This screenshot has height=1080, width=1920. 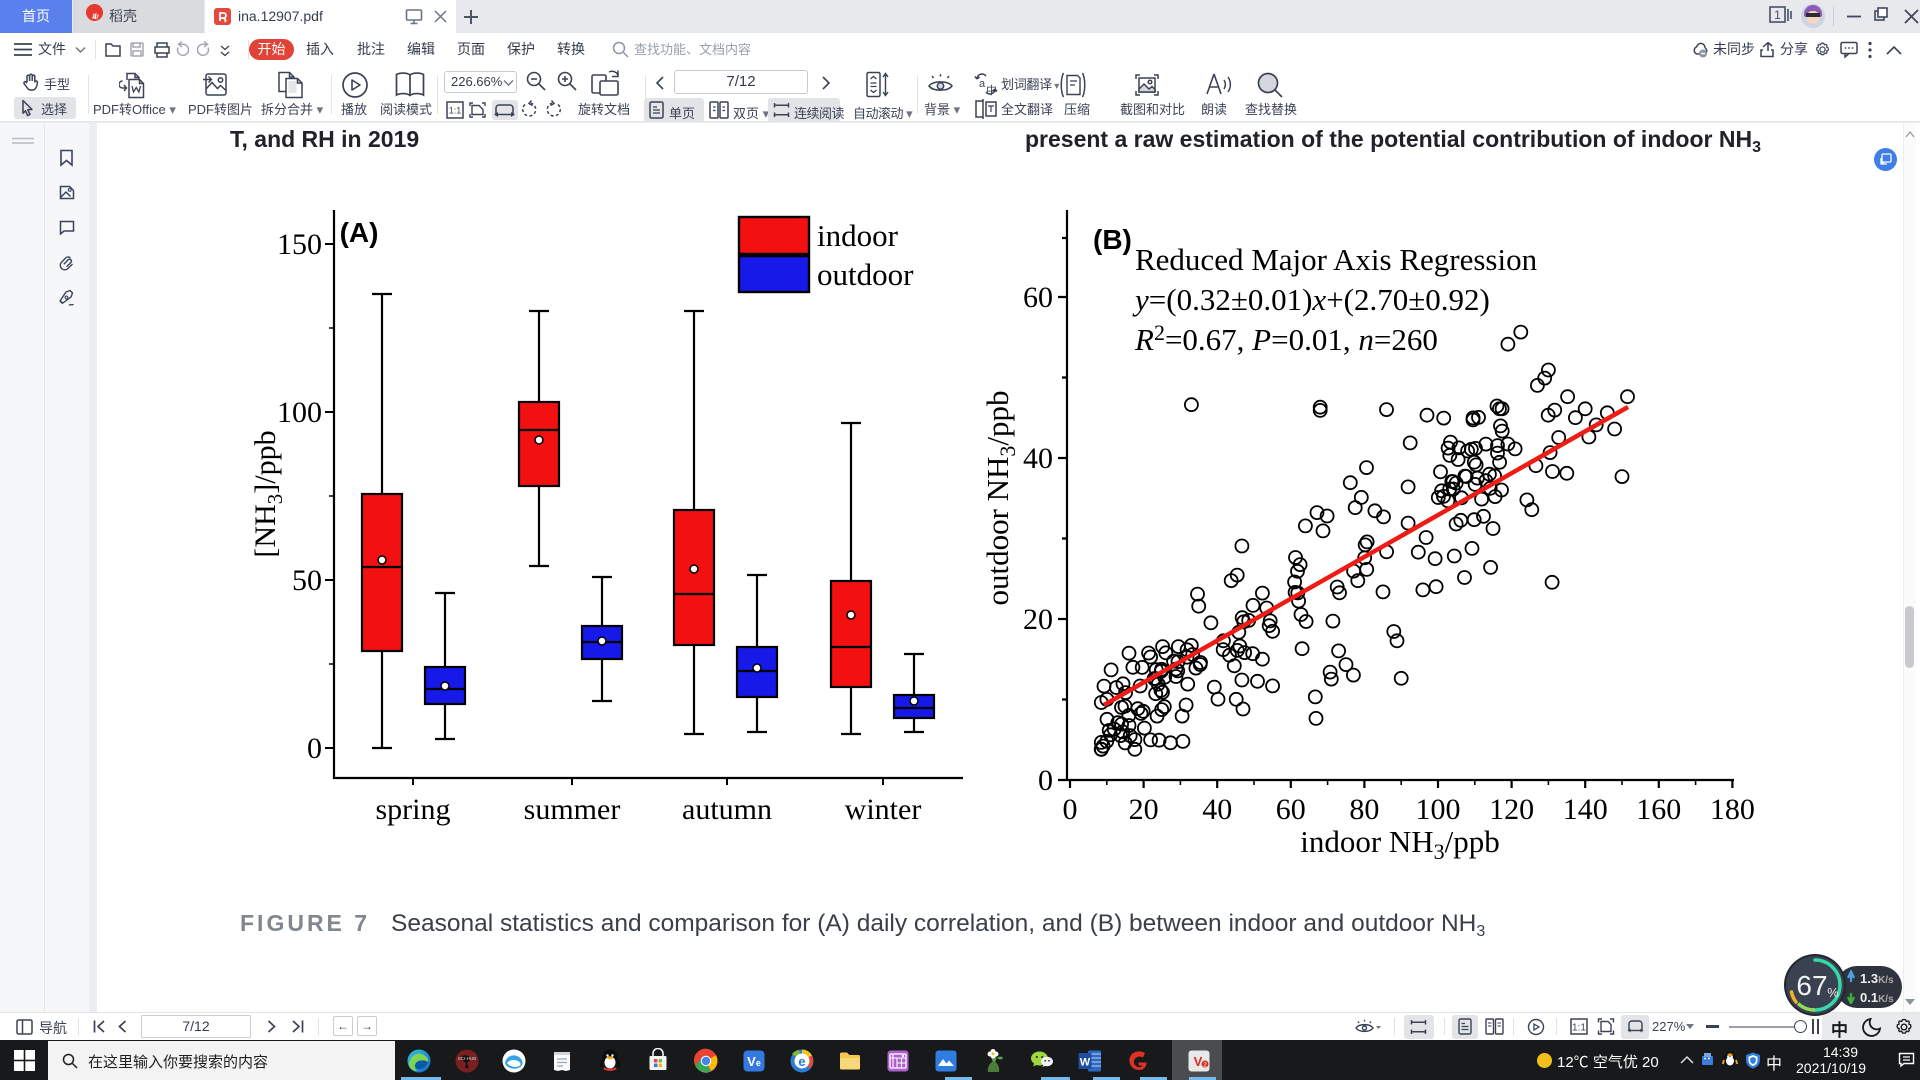 What do you see at coordinates (1511, 809) in the screenshot?
I see `svg-text: 120` at bounding box center [1511, 809].